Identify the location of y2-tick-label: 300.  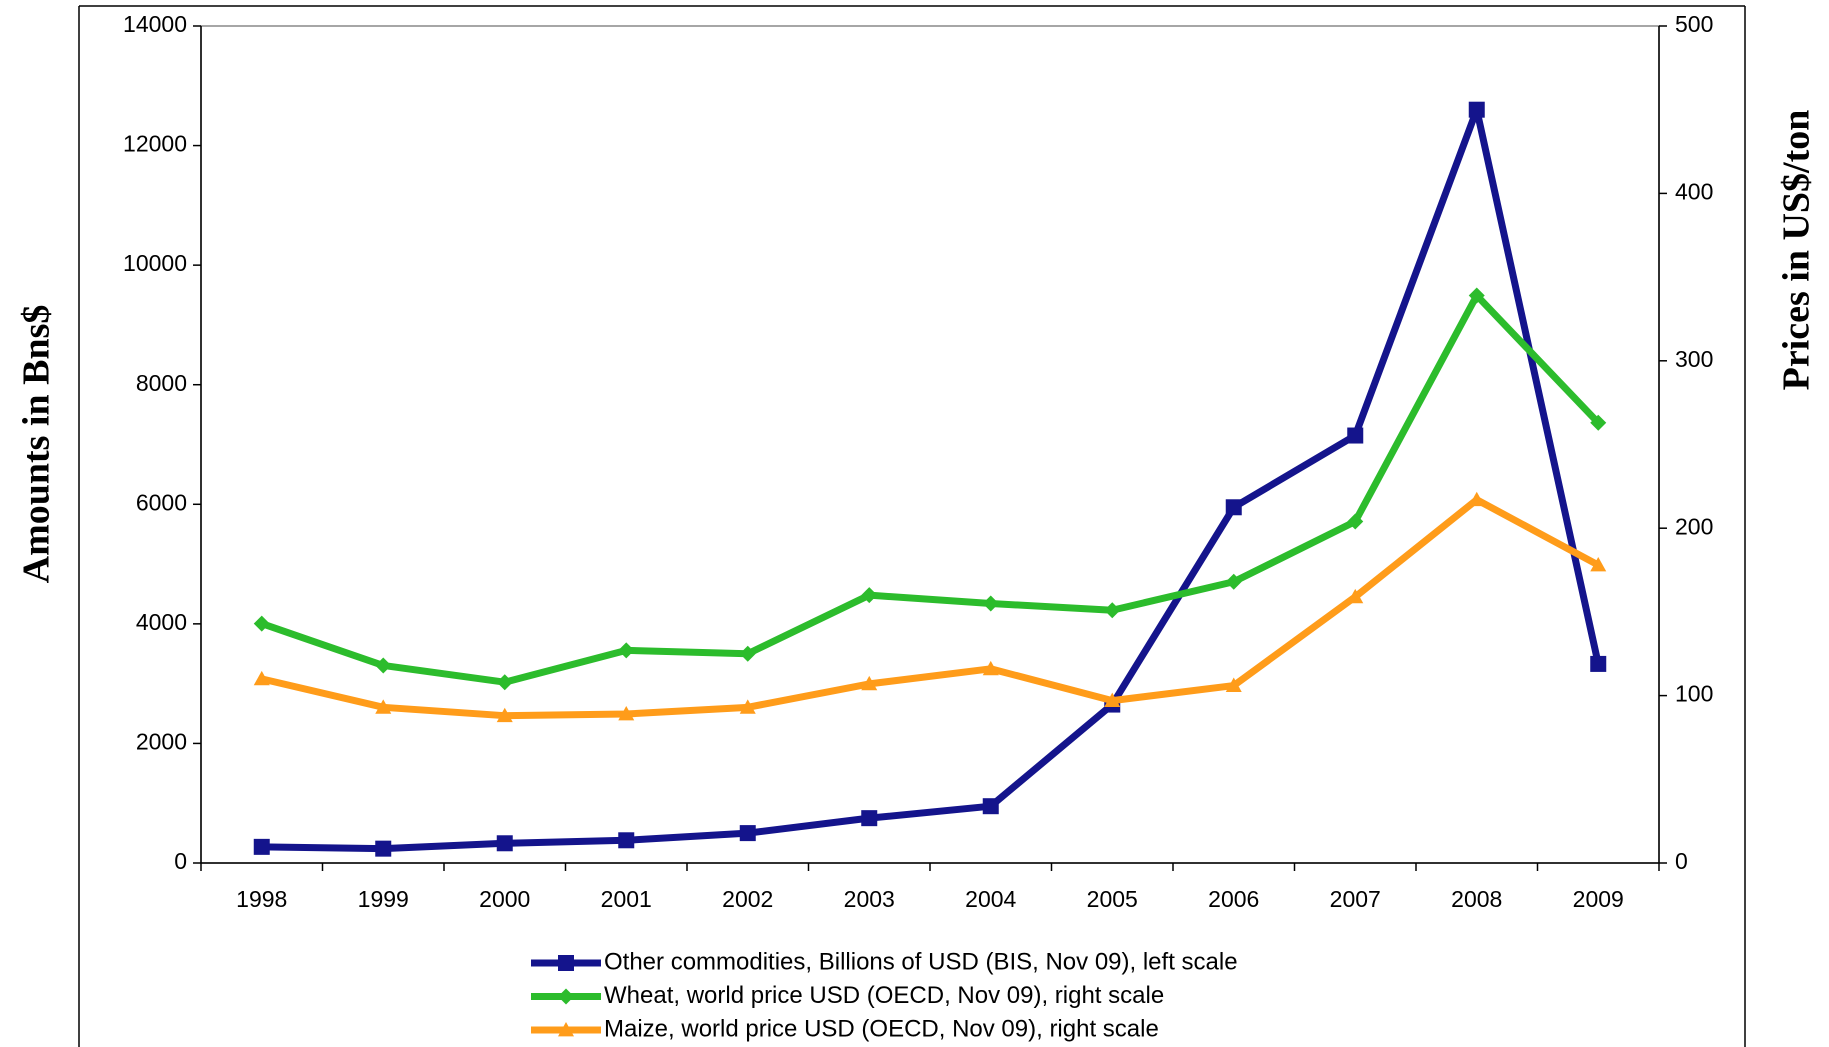
(1694, 359).